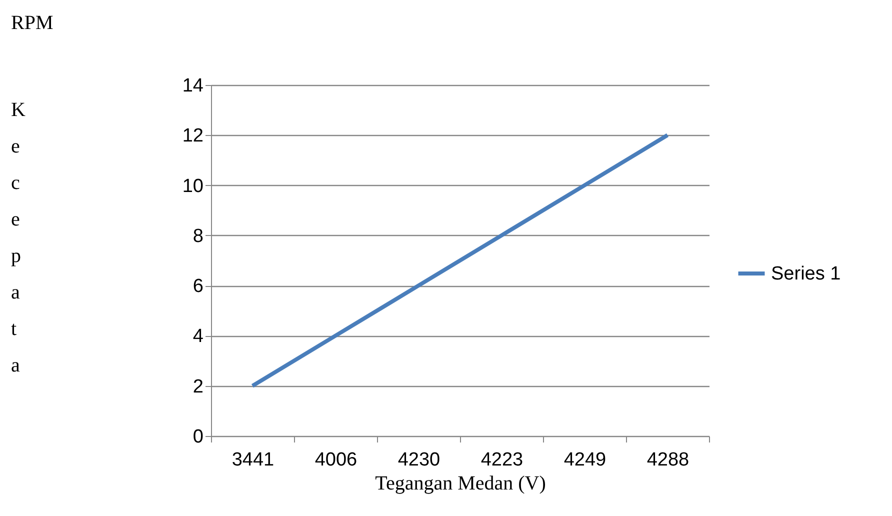  Describe the element at coordinates (502, 460) in the screenshot. I see `x-tick-label: 4223` at that location.